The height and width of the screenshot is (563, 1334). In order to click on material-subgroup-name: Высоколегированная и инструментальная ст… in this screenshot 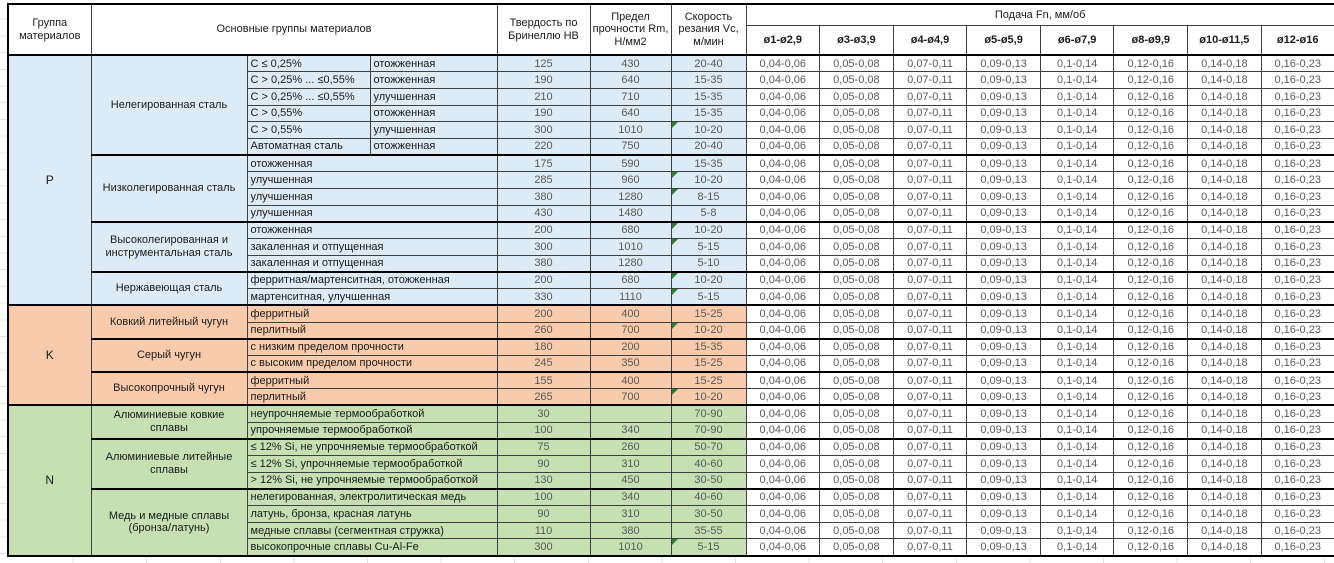, I will do `click(169, 246)`.